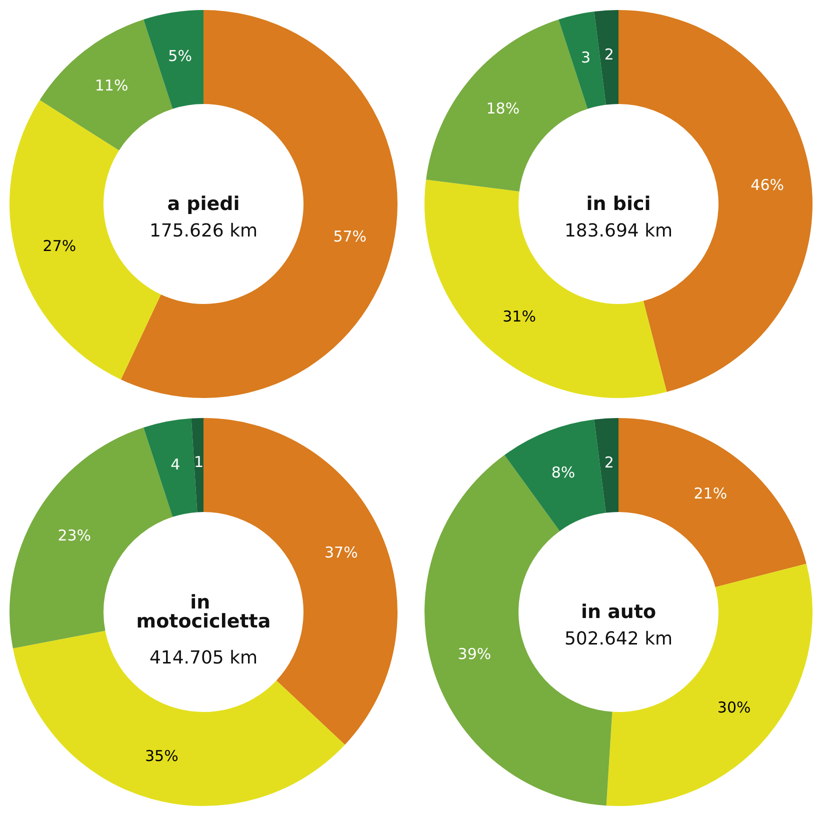 Image resolution: width=822 pixels, height=814 pixels. I want to click on data-label: 57%, so click(350, 237).